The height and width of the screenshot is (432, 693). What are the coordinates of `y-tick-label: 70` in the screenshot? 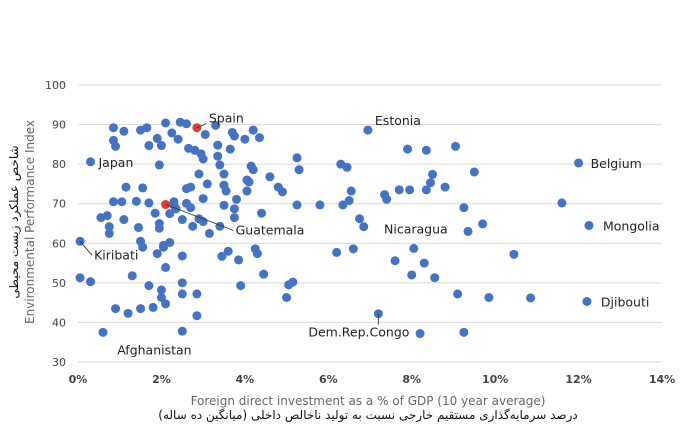 It's located at (59, 204).